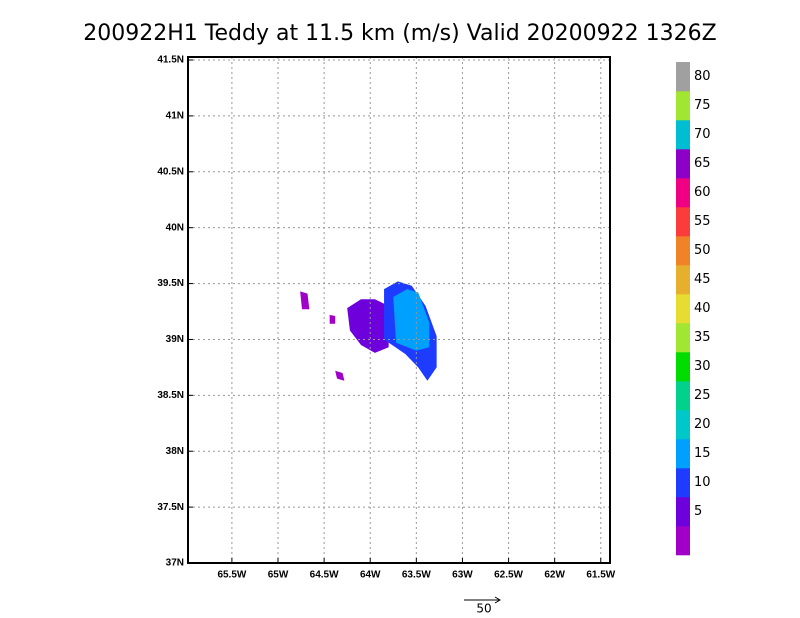  Describe the element at coordinates (702, 76) in the screenshot. I see `colorbar-label: 80` at that location.